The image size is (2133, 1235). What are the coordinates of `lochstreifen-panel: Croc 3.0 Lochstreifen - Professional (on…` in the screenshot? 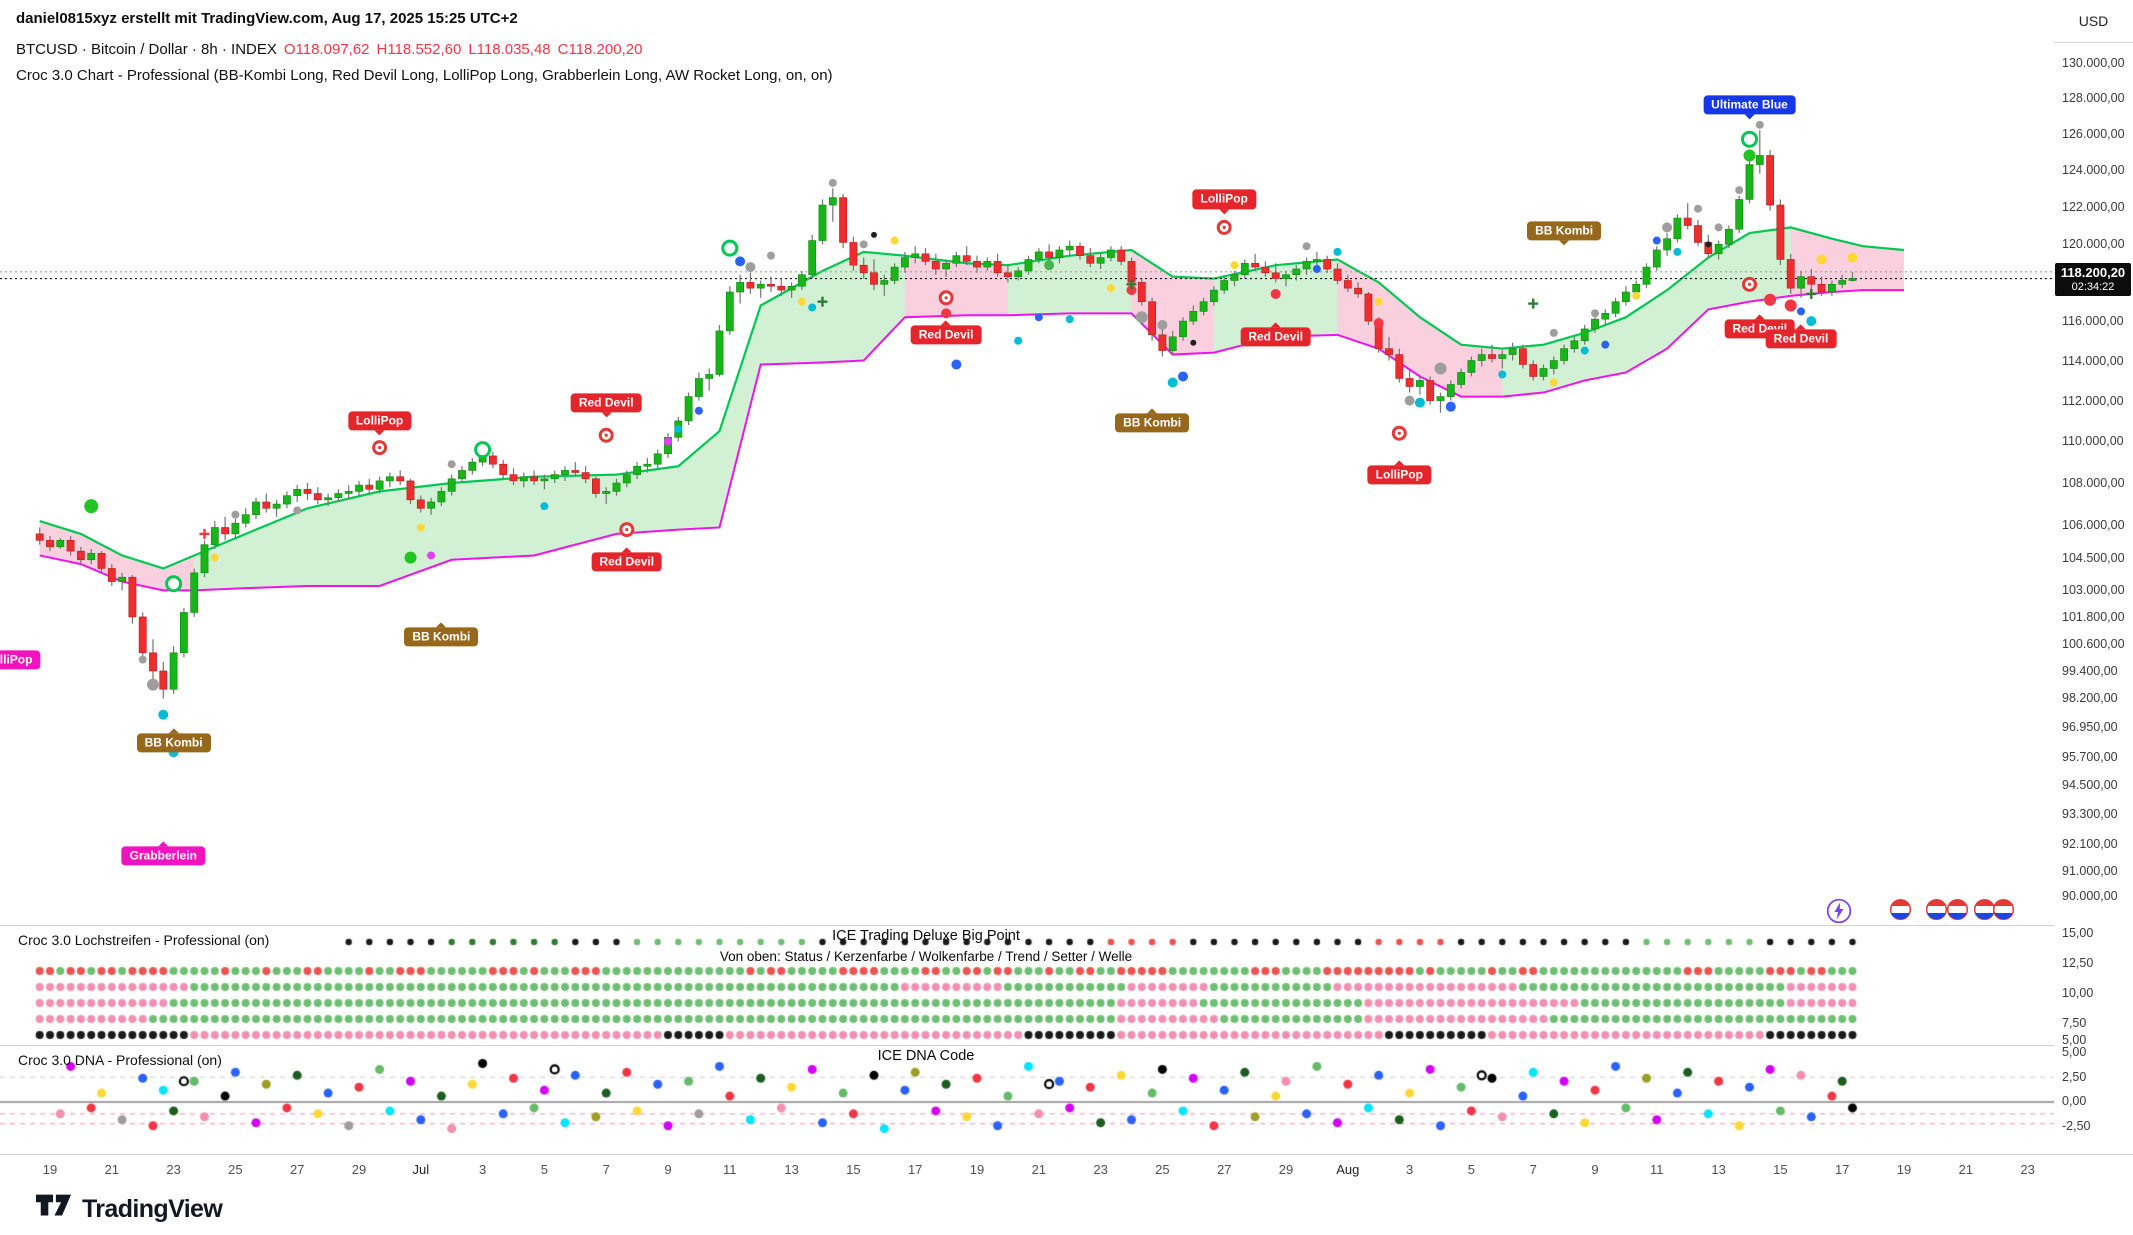 It's located at (1066, 985).